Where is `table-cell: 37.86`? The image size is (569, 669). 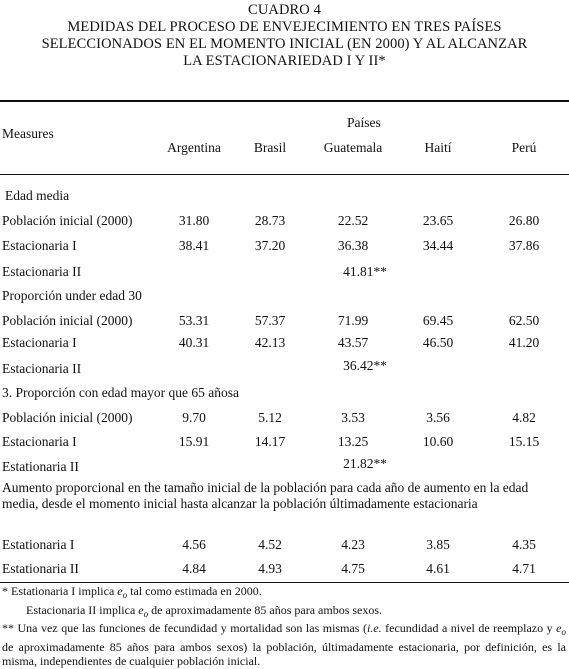 table-cell: 37.86 is located at coordinates (524, 245).